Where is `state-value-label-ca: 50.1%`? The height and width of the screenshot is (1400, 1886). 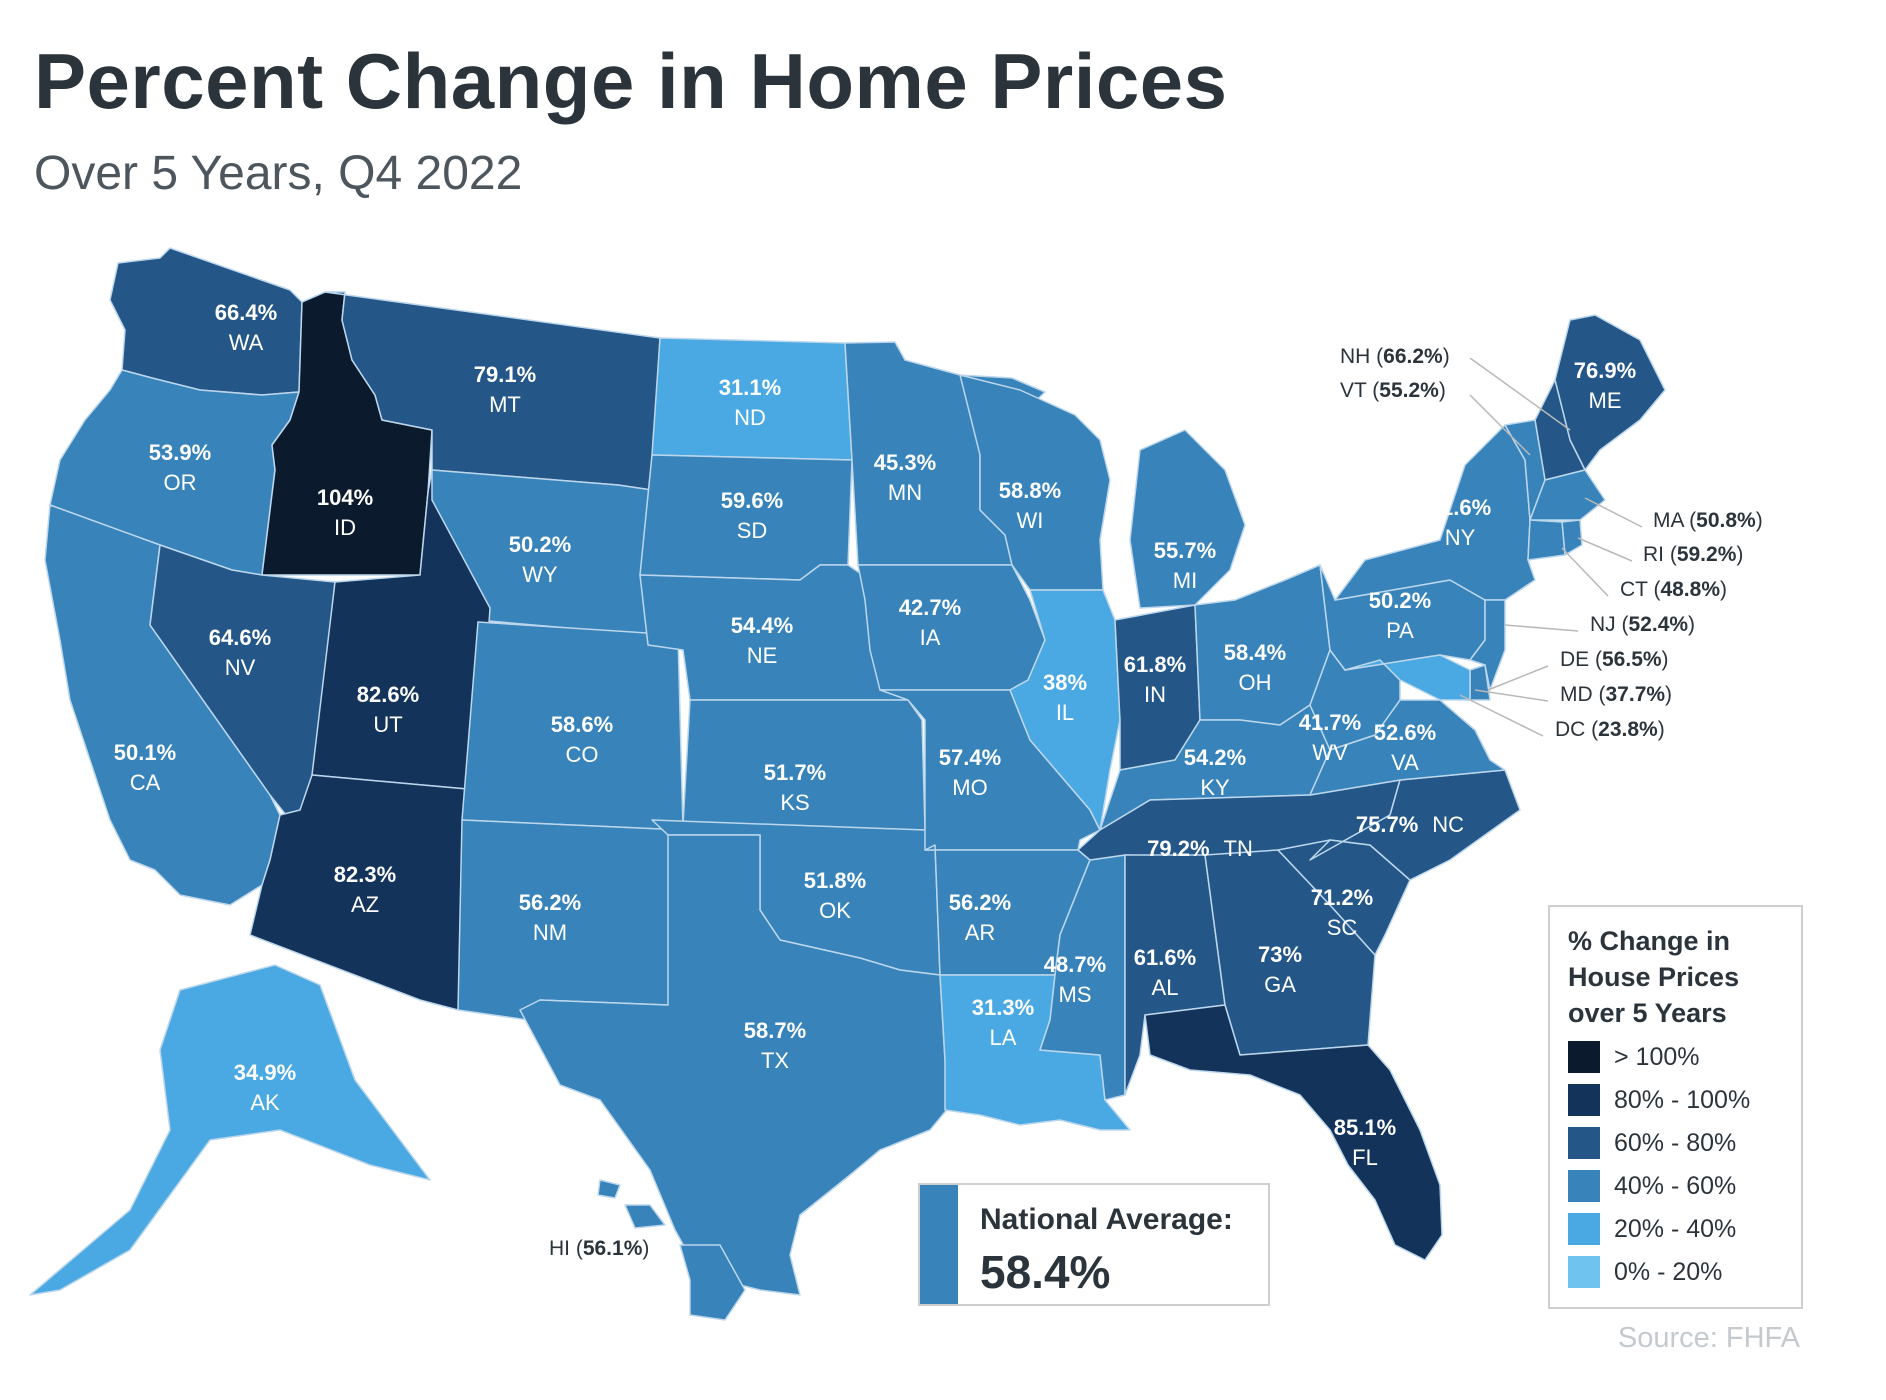 state-value-label-ca: 50.1% is located at coordinates (145, 752).